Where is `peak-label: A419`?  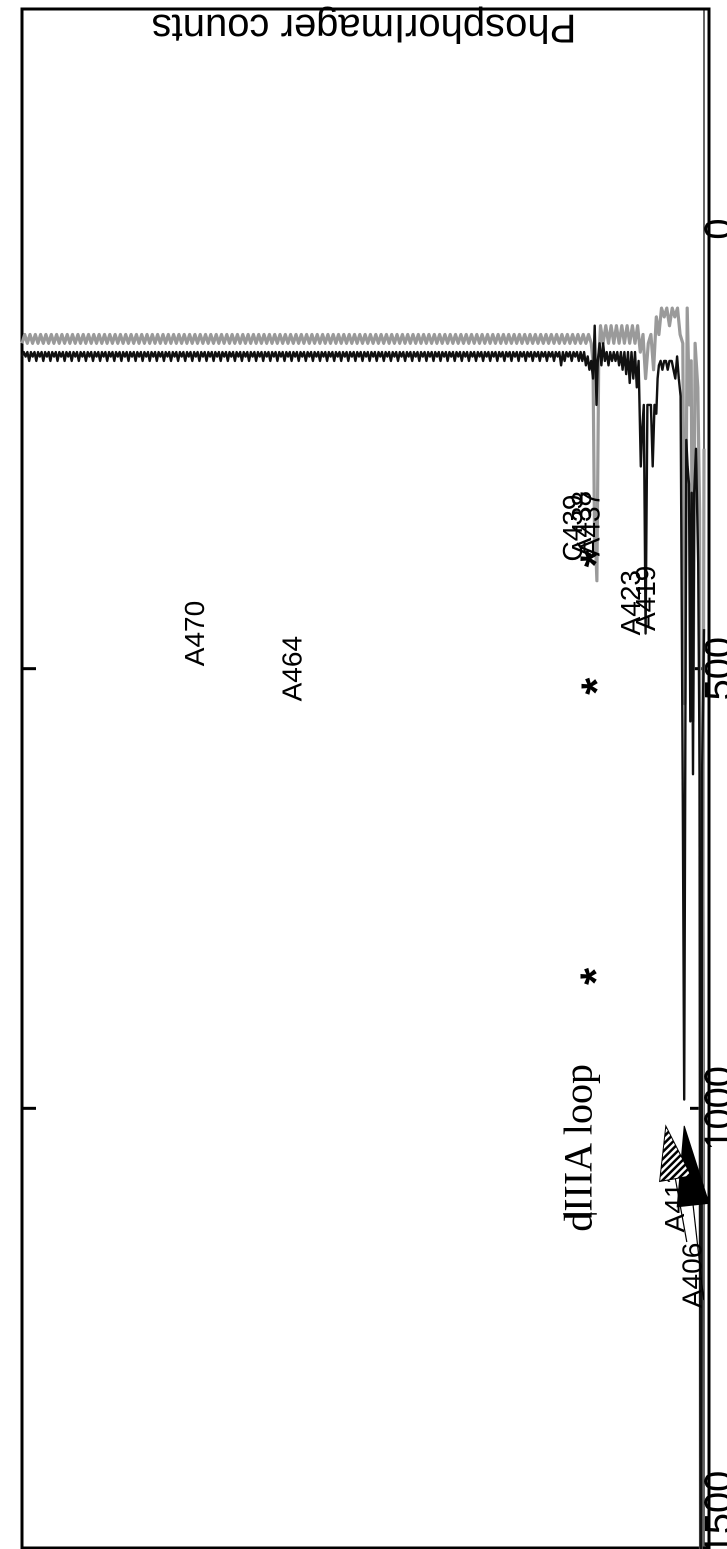 peak-label: A419 is located at coordinates (645, 598).